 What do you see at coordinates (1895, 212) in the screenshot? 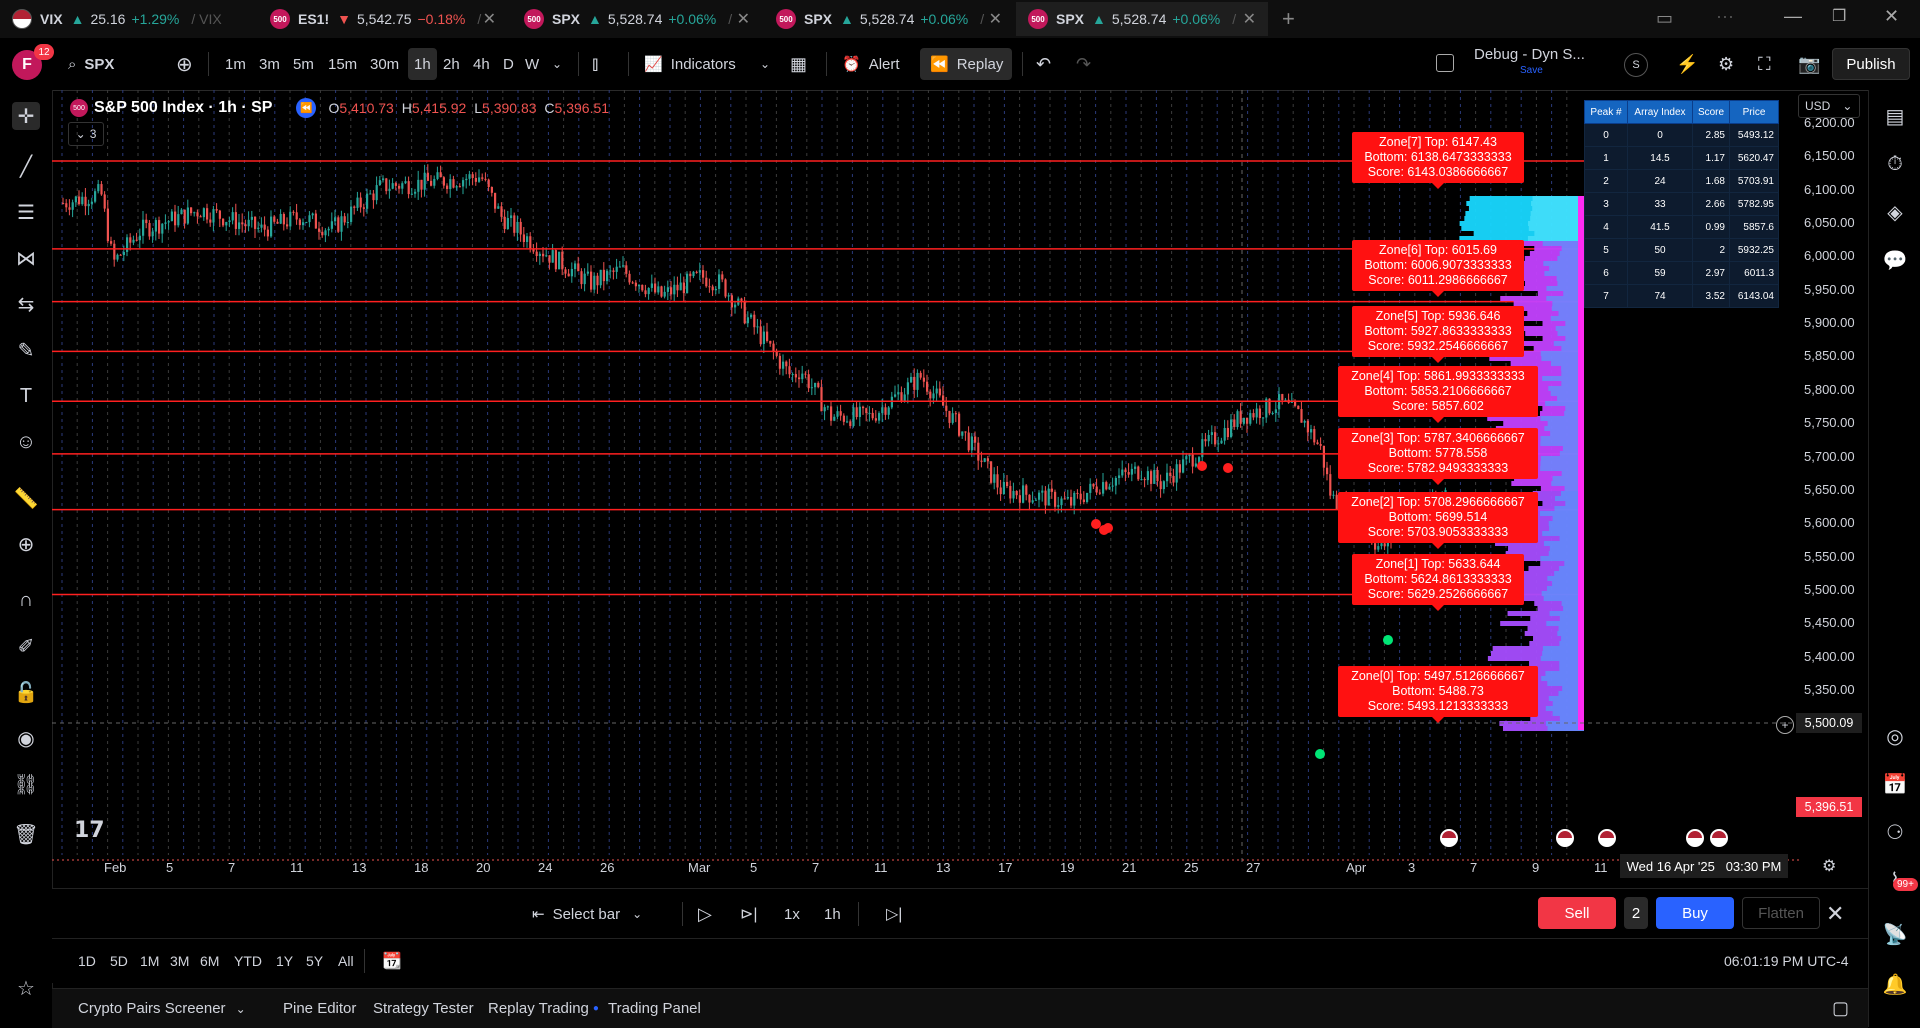
I see `layers-icon: ◈` at bounding box center [1895, 212].